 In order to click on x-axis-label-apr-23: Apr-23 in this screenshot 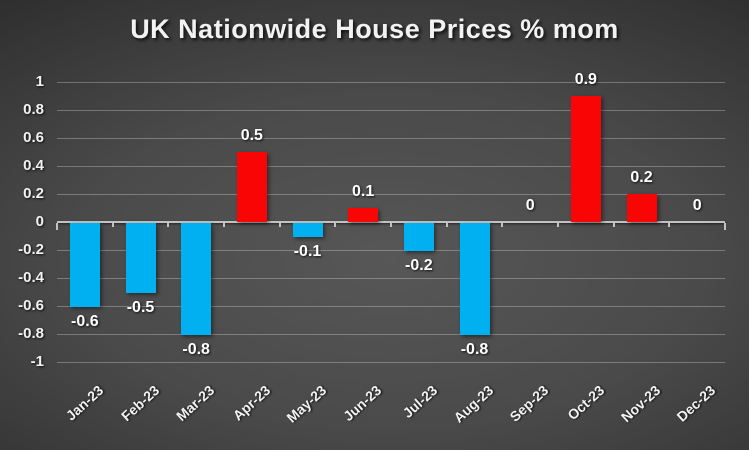, I will do `click(251, 403)`.